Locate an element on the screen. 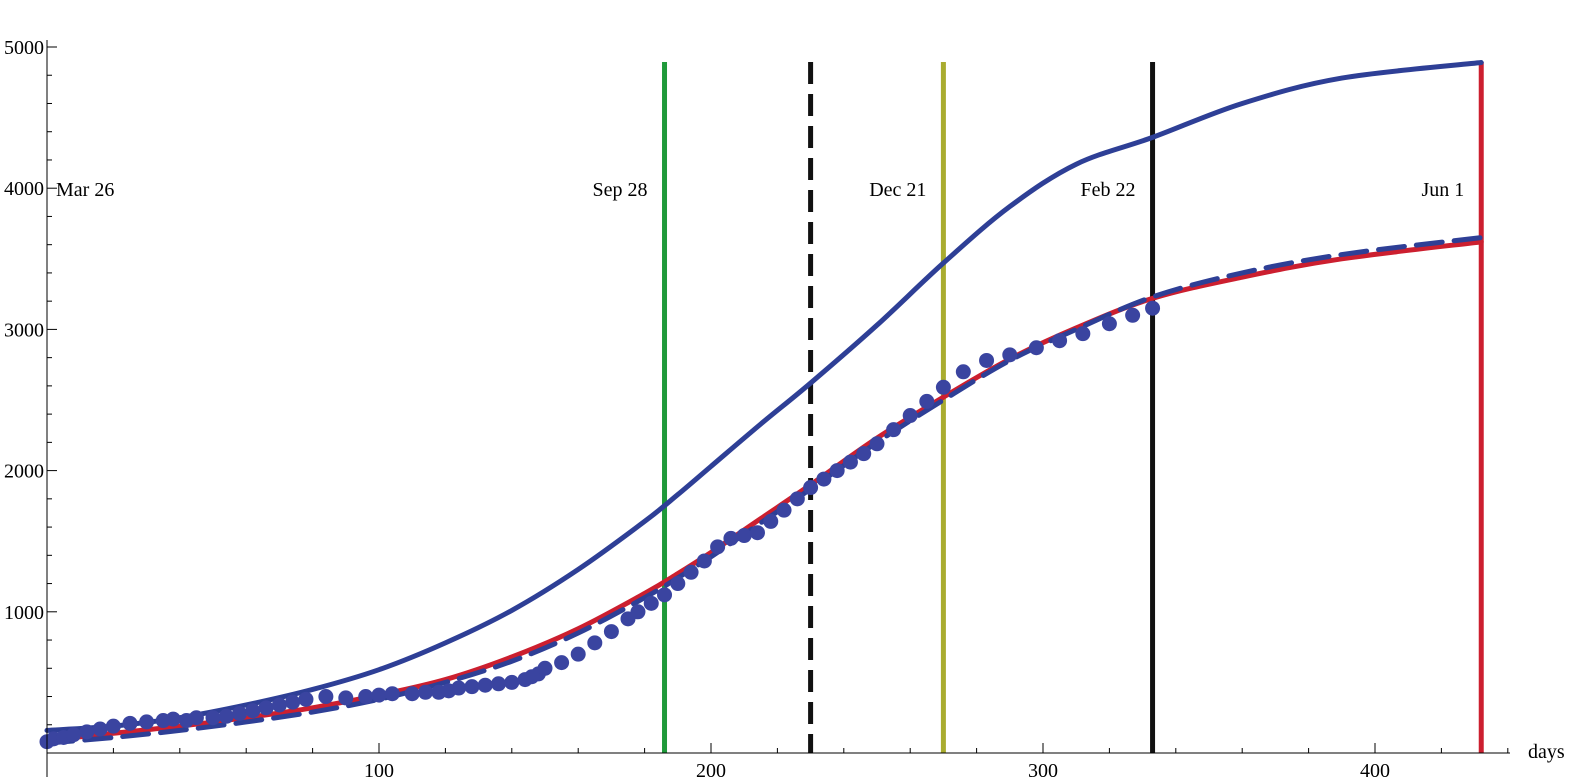 The image size is (1571, 777). y-tick-label: 5000 is located at coordinates (24, 48).